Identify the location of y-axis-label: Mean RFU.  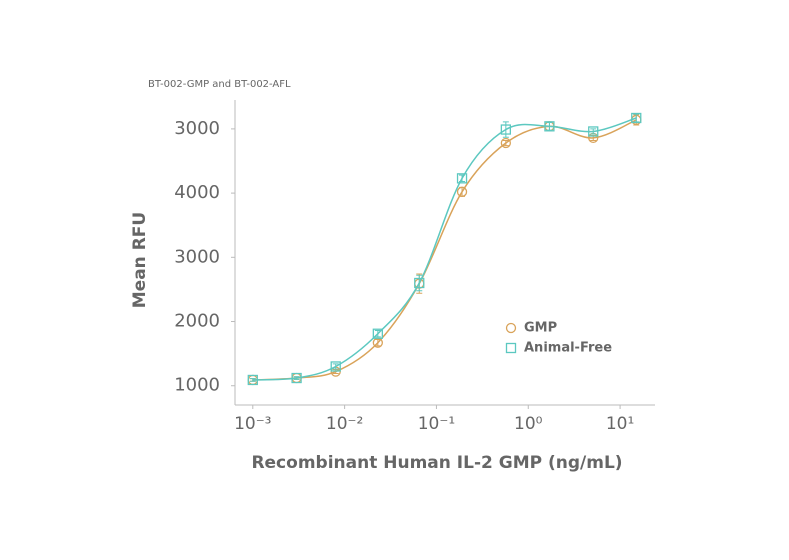
(140, 260).